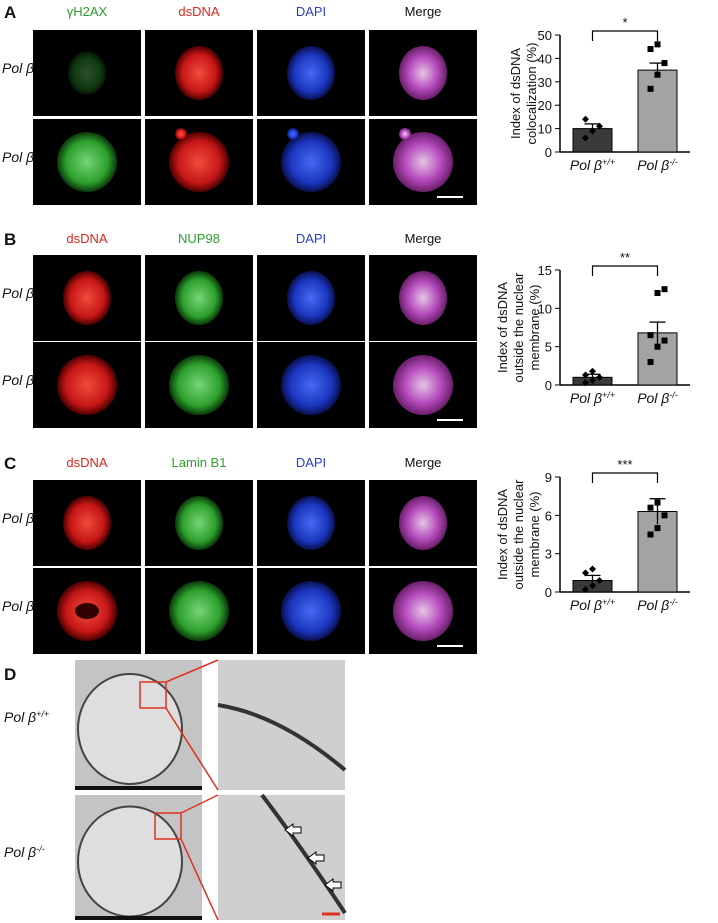 Image resolution: width=718 pixels, height=923 pixels. Describe the element at coordinates (545, 58) in the screenshot. I see `y-tick-label: 40` at that location.